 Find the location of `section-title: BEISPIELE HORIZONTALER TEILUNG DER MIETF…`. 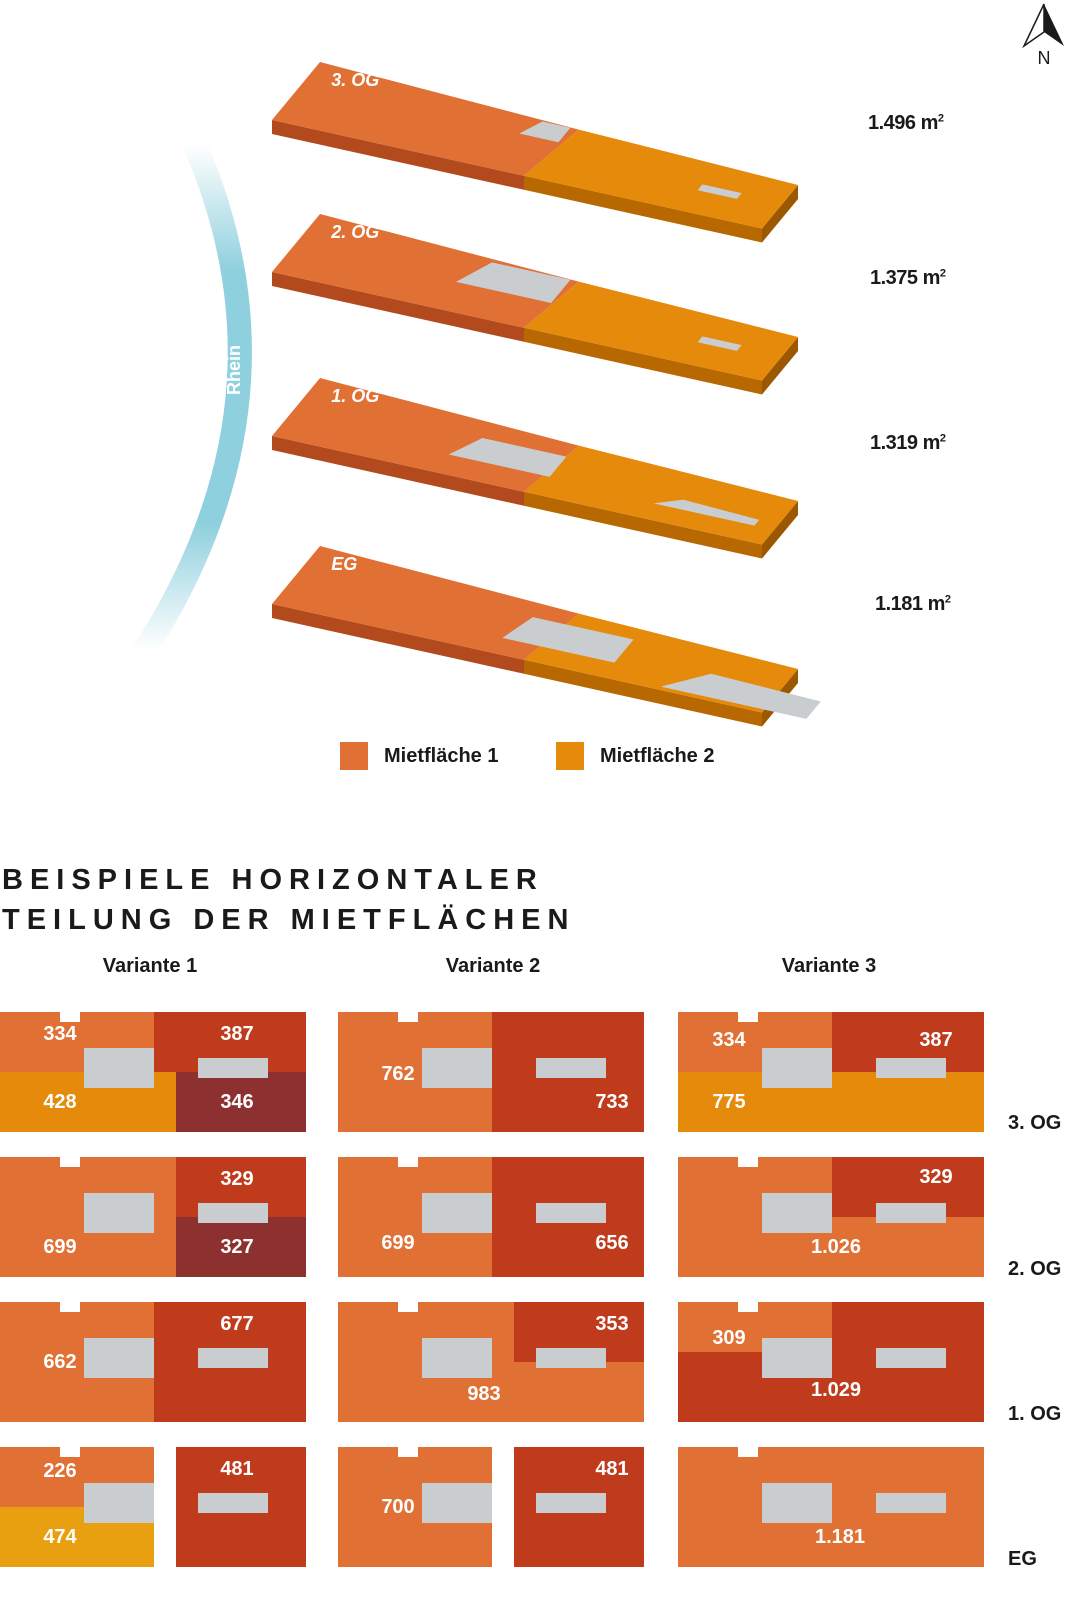

section-title: BEISPIELE HORIZONTALER TEILUNG DER MIETF… is located at coordinates (288, 900).